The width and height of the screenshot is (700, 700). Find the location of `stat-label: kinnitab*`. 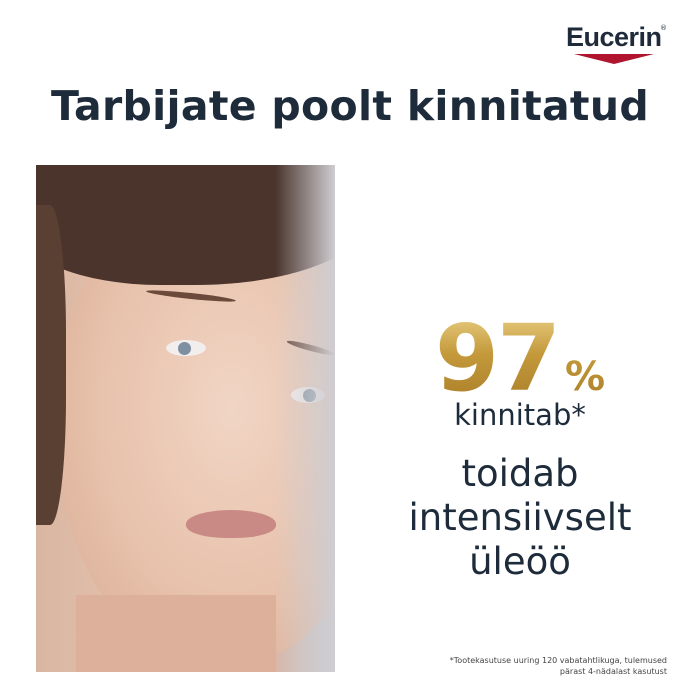

stat-label: kinnitab* is located at coordinates (520, 415).